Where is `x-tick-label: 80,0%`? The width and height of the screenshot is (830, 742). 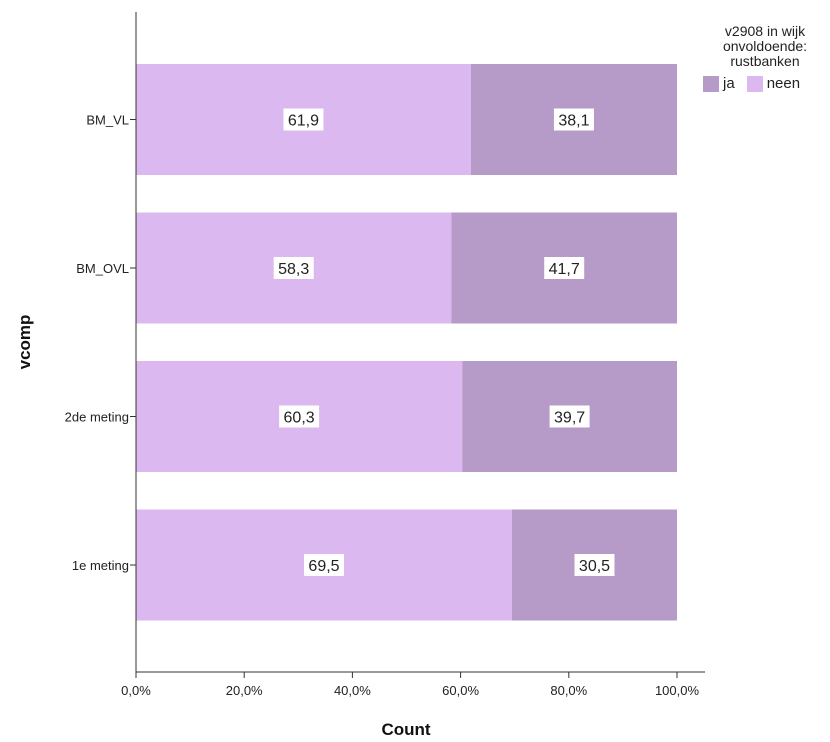
x-tick-label: 80,0% is located at coordinates (568, 690).